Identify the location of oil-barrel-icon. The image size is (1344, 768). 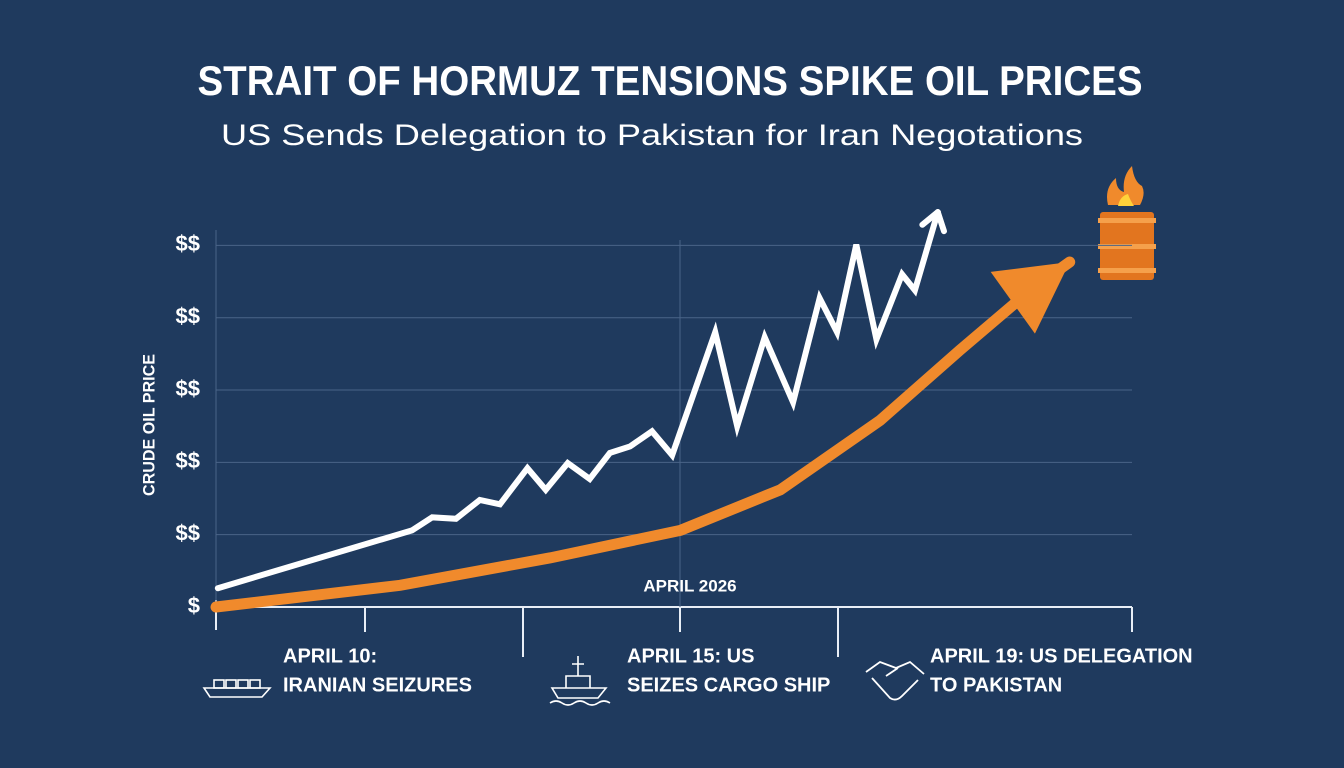
(1127, 223).